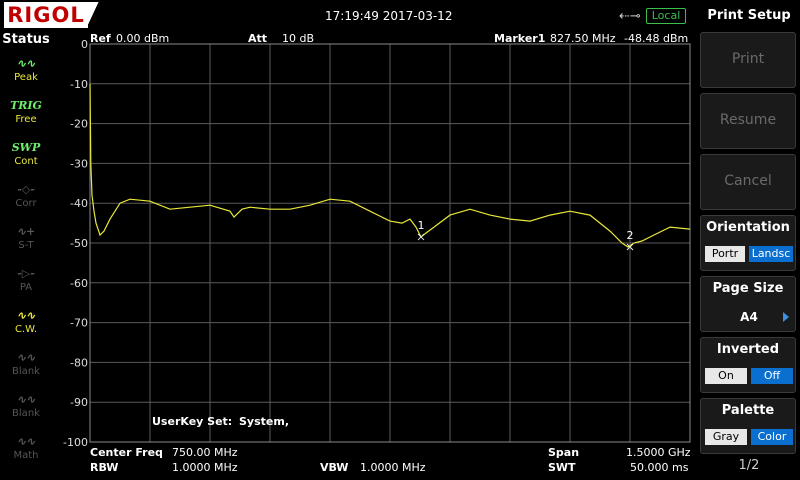  What do you see at coordinates (26, 273) in the screenshot?
I see `pa-icon: -▷-` at bounding box center [26, 273].